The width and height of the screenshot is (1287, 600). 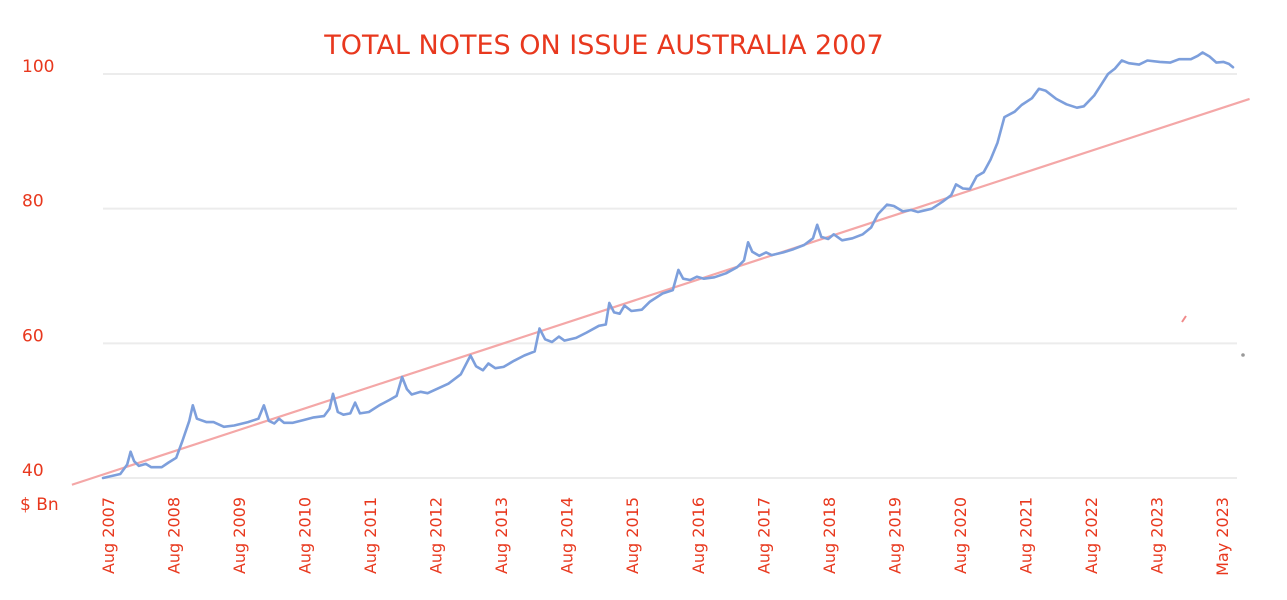 What do you see at coordinates (1222, 536) in the screenshot?
I see `x-tick-label: May 2023` at bounding box center [1222, 536].